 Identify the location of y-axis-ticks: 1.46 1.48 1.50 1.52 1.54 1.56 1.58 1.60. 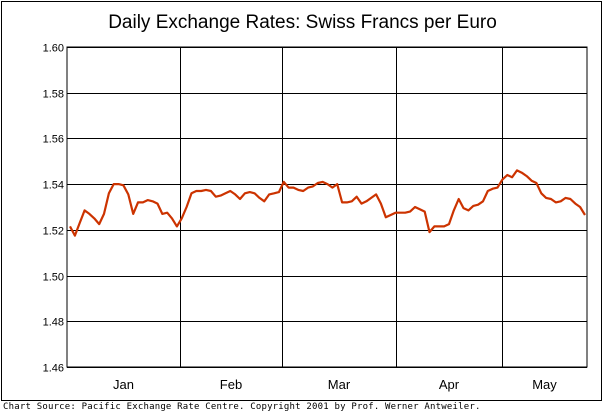
(53, 209).